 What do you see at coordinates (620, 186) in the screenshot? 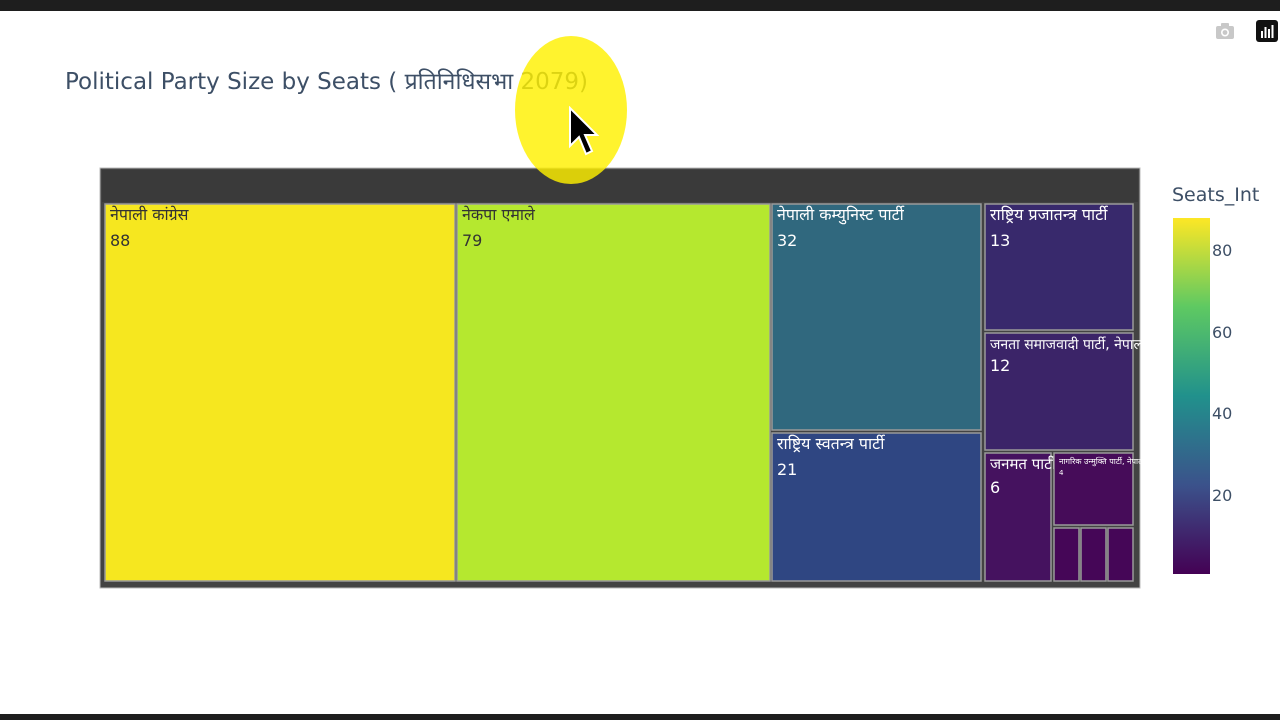
I see `treemap-pathbar` at bounding box center [620, 186].